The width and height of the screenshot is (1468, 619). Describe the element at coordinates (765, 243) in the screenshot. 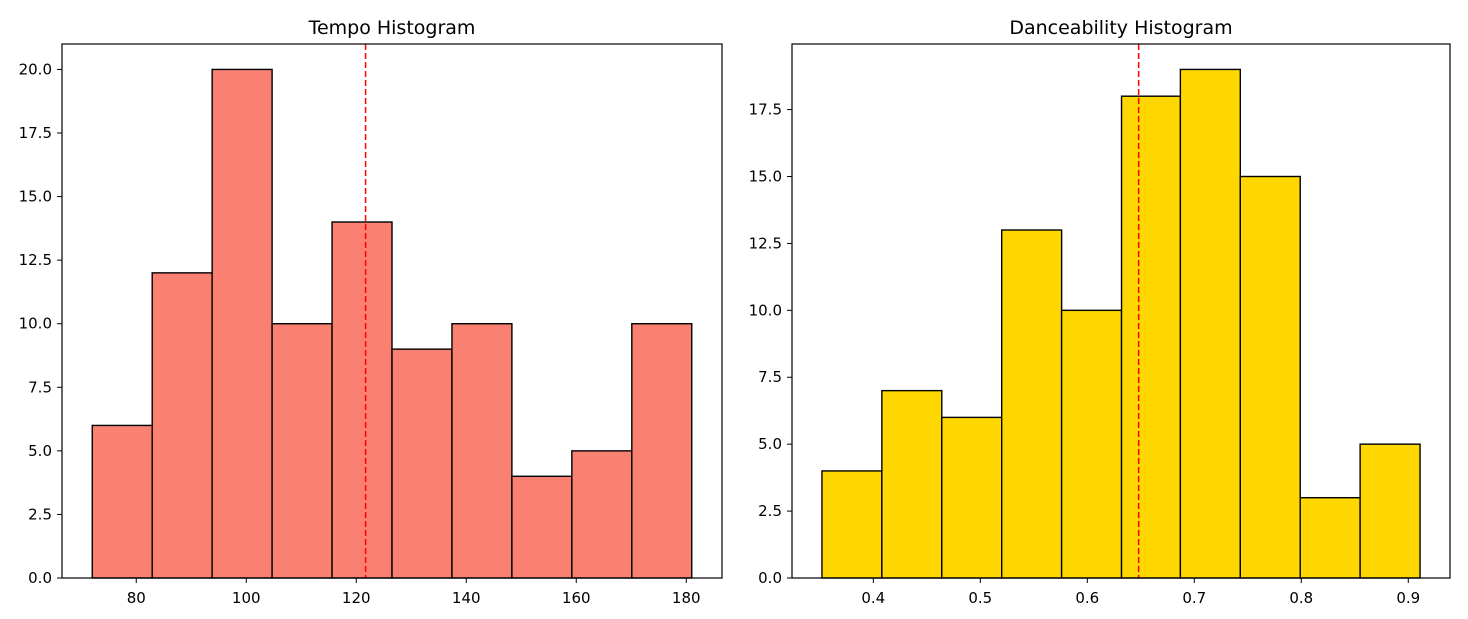

I see `danceability-y-tick-label: 12.5` at that location.